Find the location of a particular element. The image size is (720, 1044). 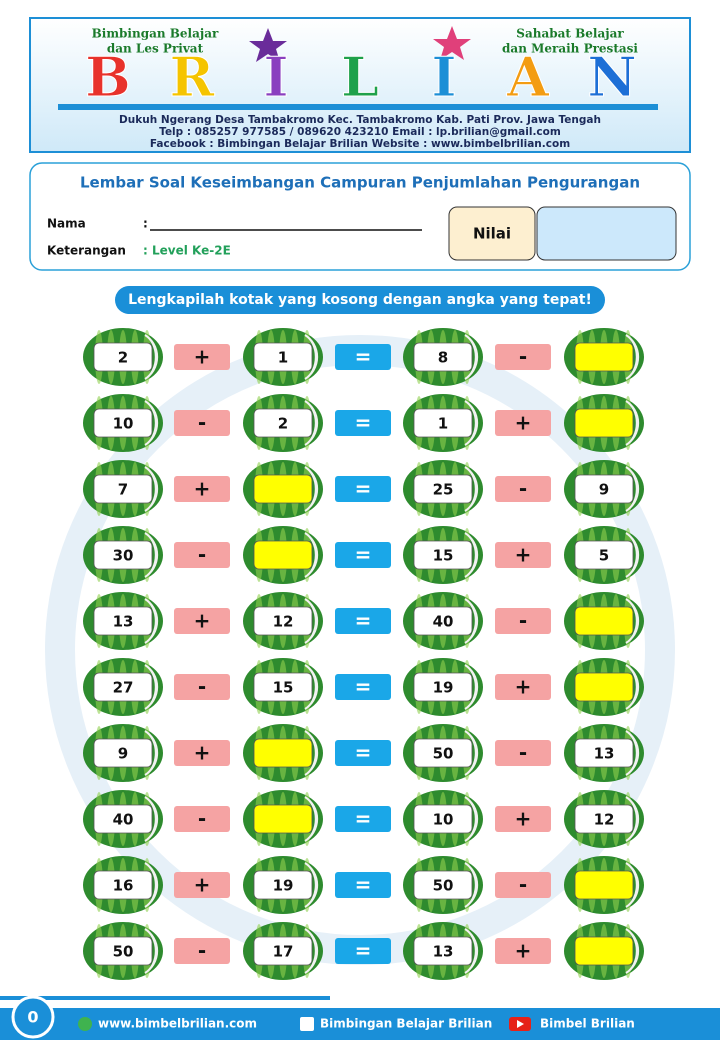

number: 19 is located at coordinates (443, 688).